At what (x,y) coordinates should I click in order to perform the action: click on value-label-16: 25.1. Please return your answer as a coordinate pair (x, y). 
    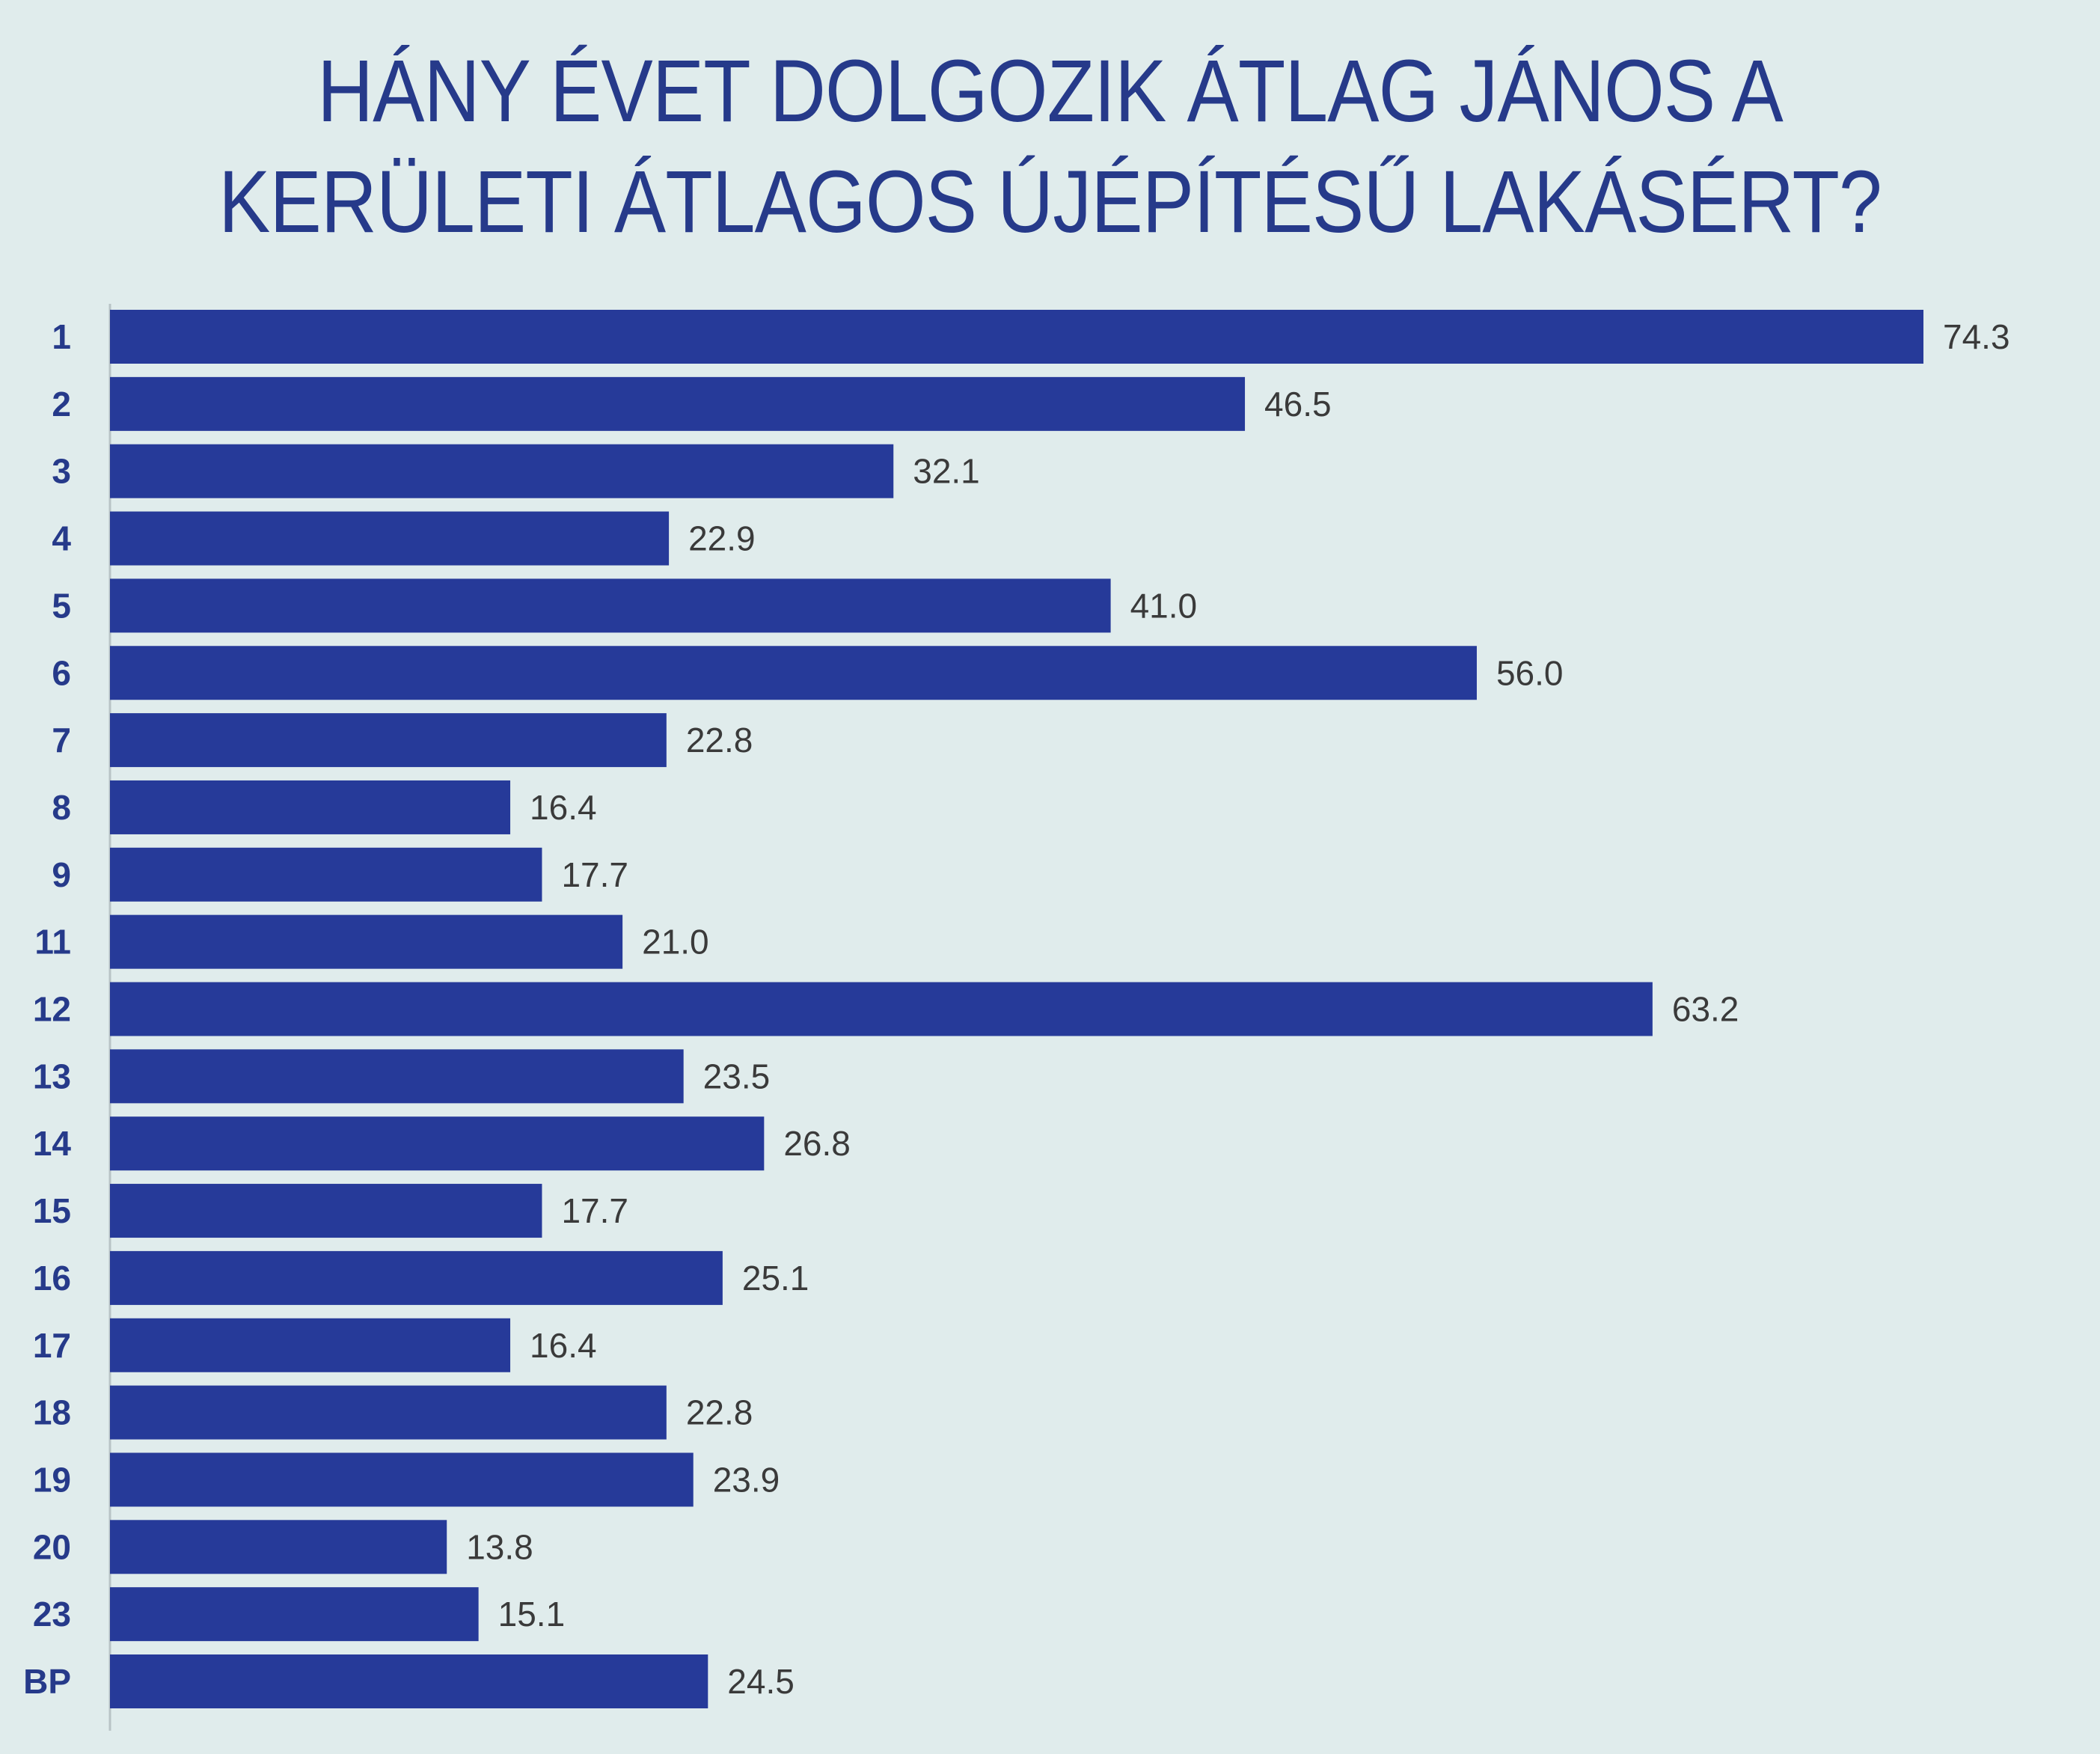
    Looking at the image, I should click on (776, 1278).